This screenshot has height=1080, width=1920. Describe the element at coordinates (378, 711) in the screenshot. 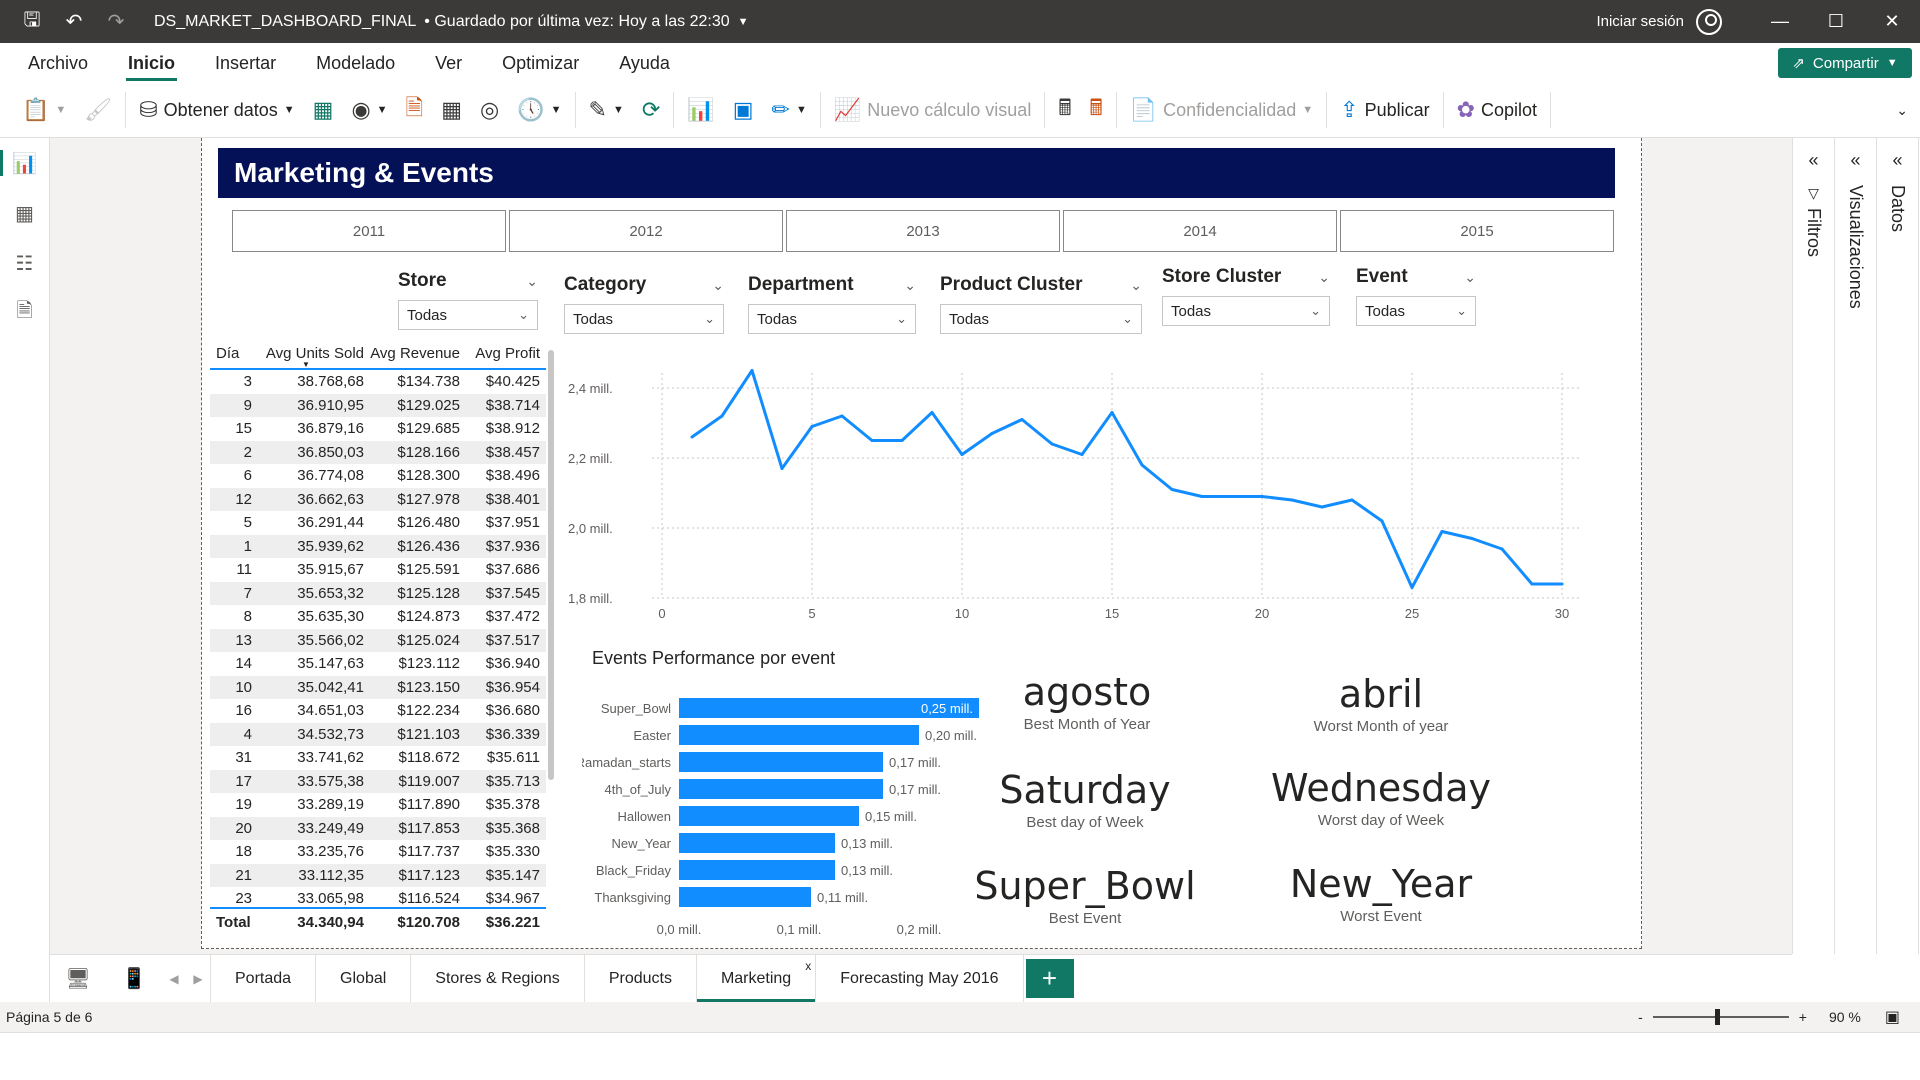

I see `table-row: 16 34.651,03 $122.234 $36.680` at that location.